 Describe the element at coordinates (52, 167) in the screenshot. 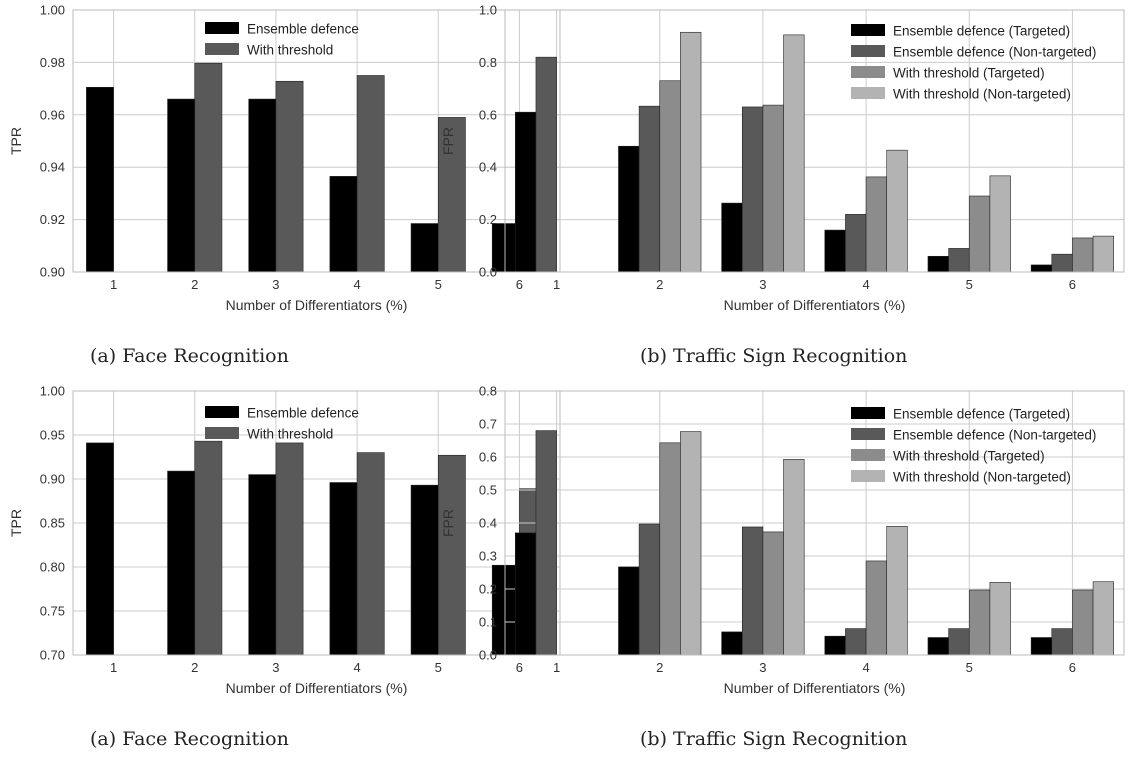

I see `y-tick-label: 0.94` at that location.